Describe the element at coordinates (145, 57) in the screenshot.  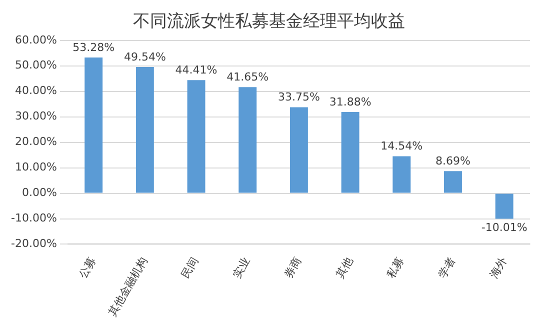
I see `data-label: 49.54%` at that location.